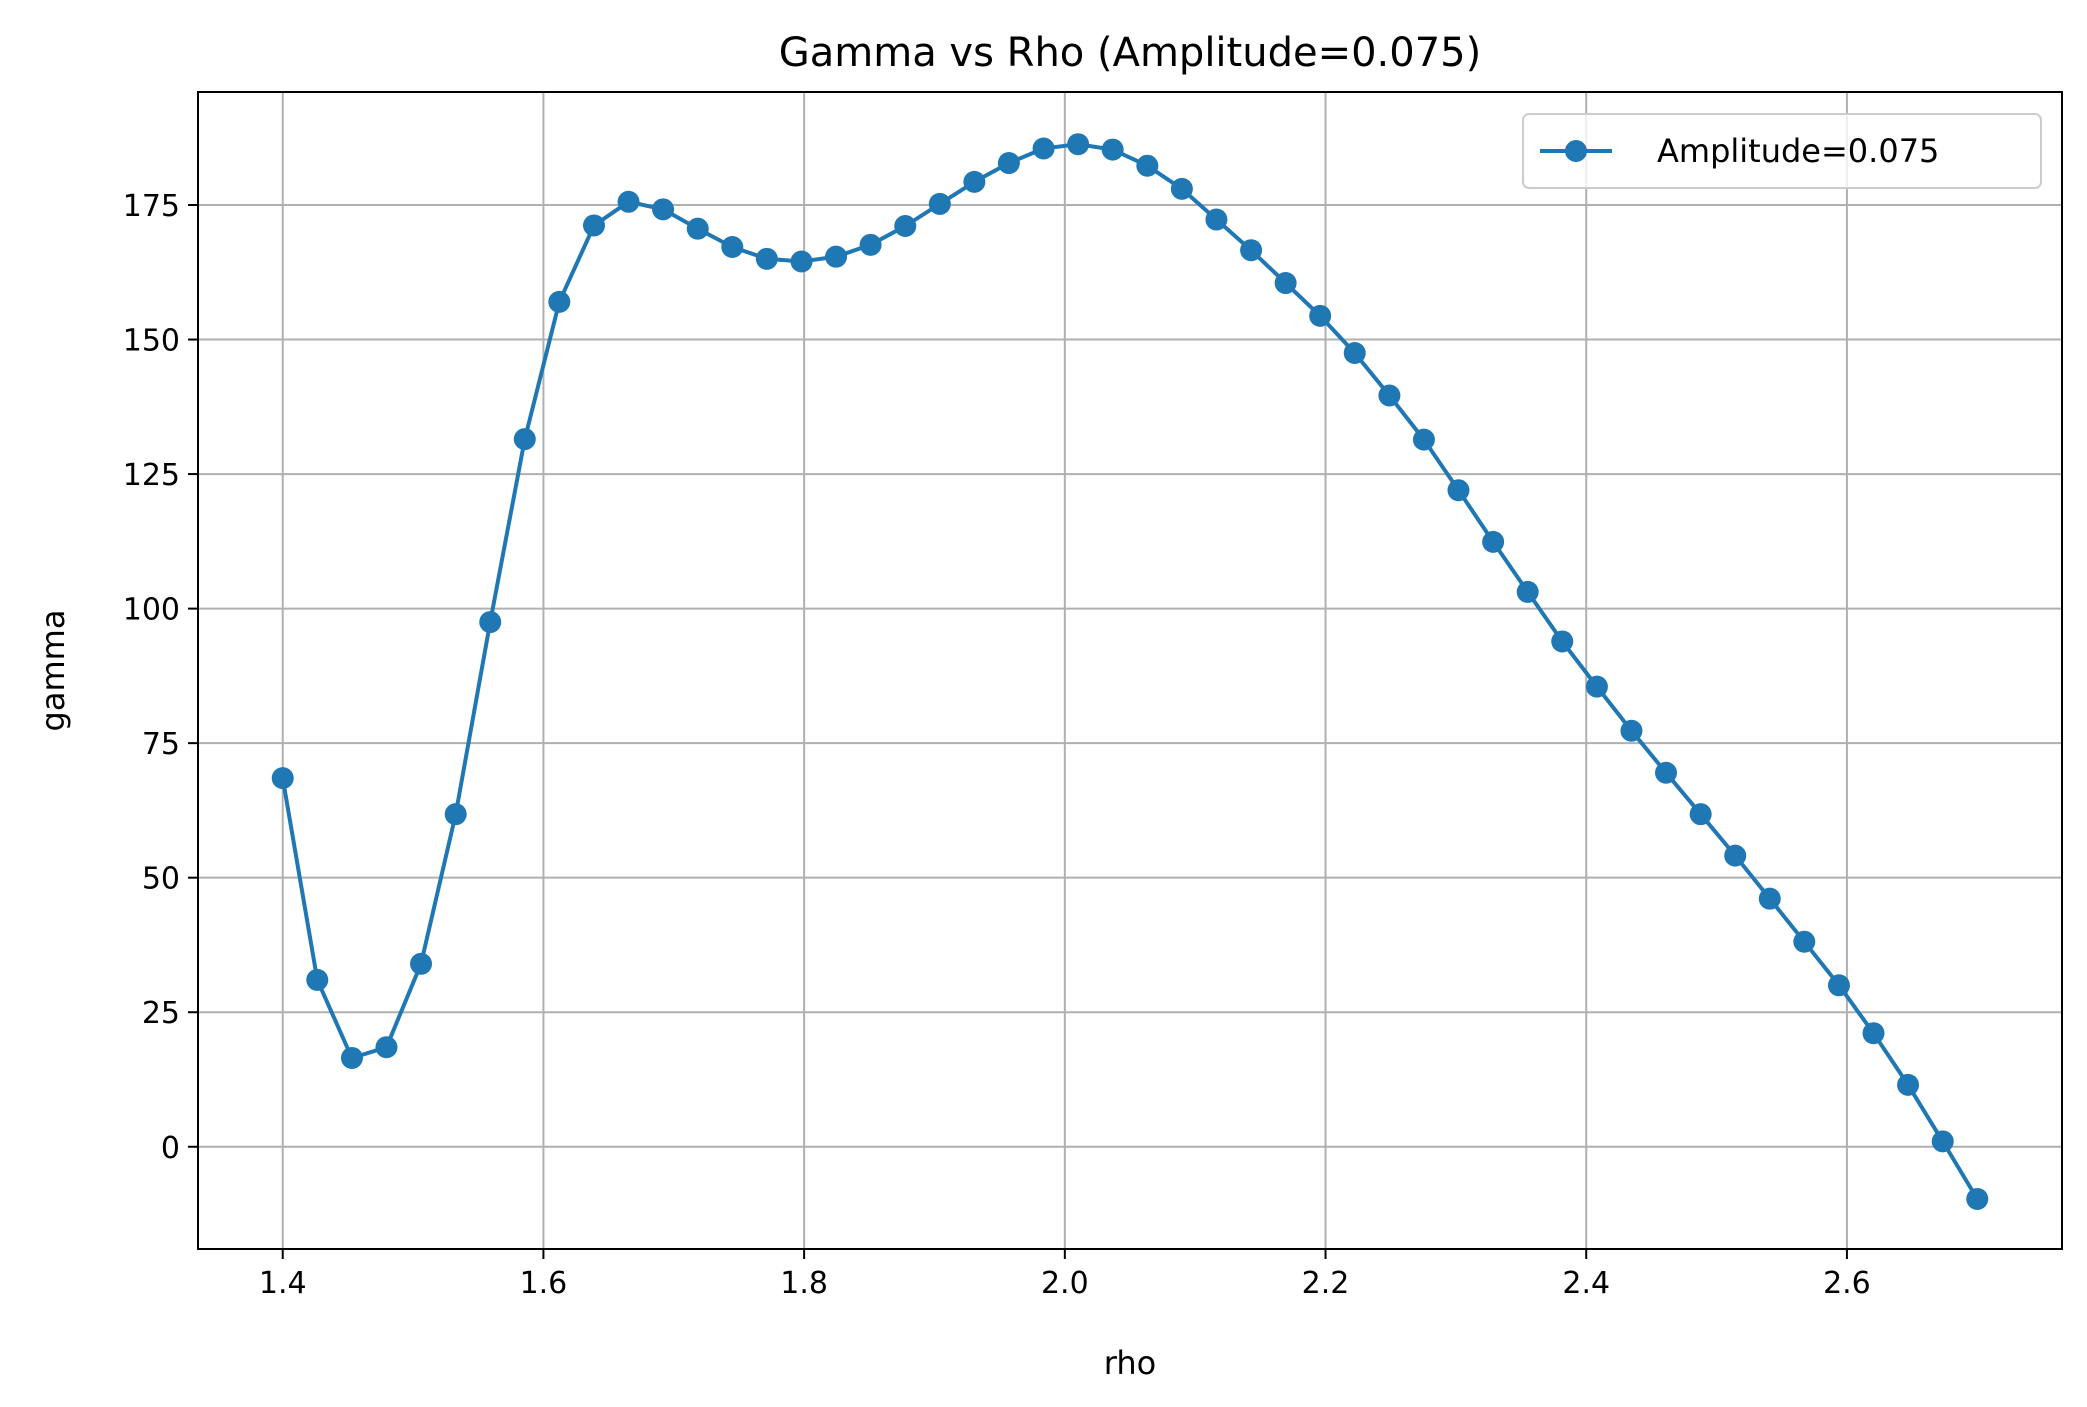 The height and width of the screenshot is (1407, 2087). I want to click on y-tick-label: 0, so click(170, 1148).